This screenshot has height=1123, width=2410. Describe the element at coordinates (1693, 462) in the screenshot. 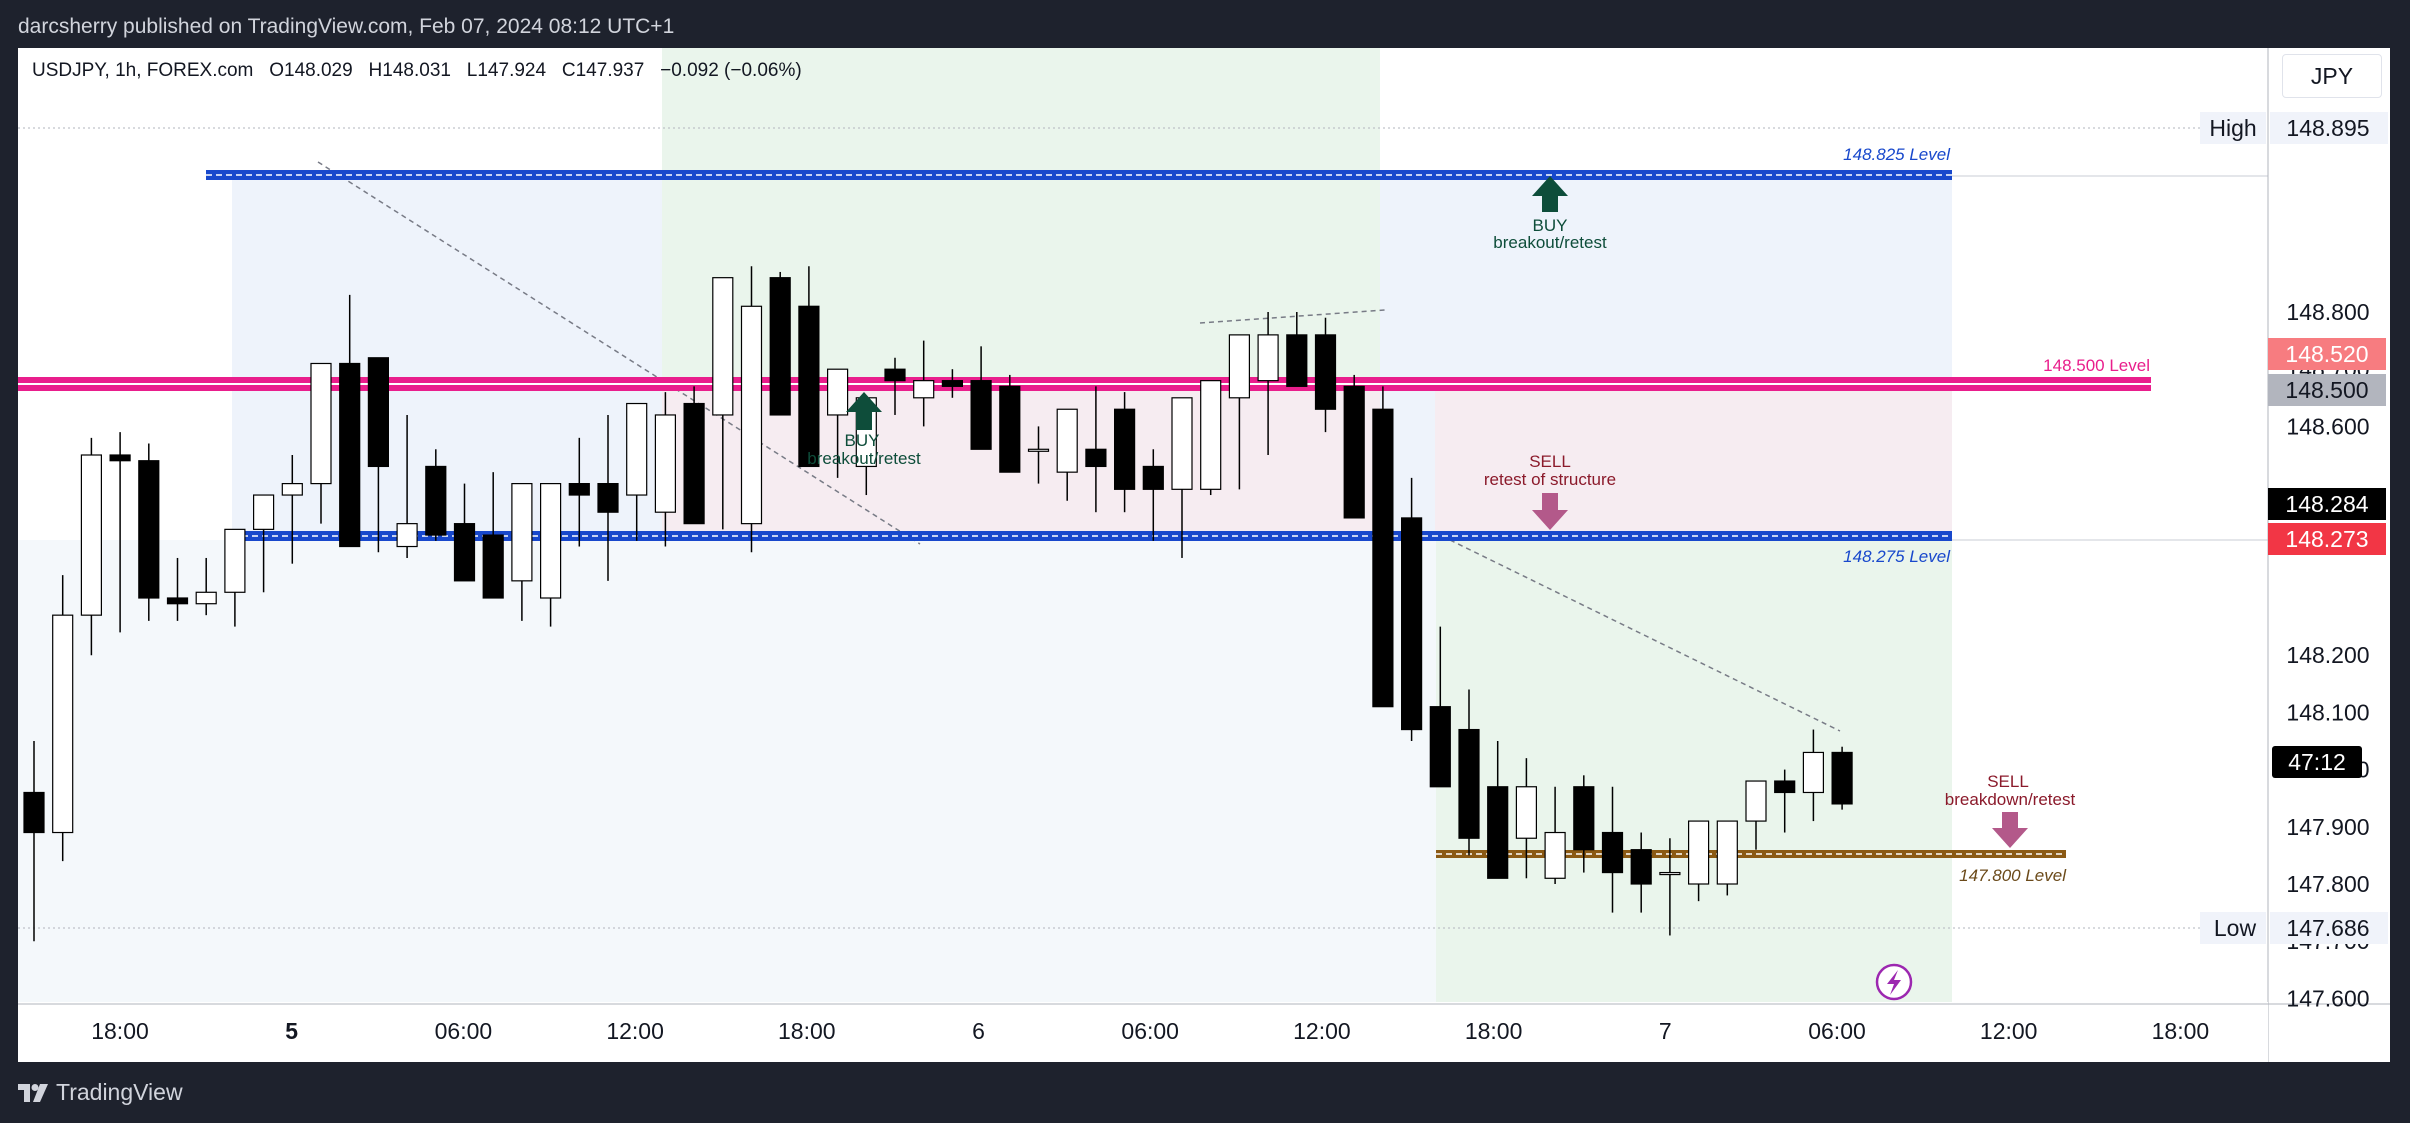

I see `zone-pink-right` at that location.